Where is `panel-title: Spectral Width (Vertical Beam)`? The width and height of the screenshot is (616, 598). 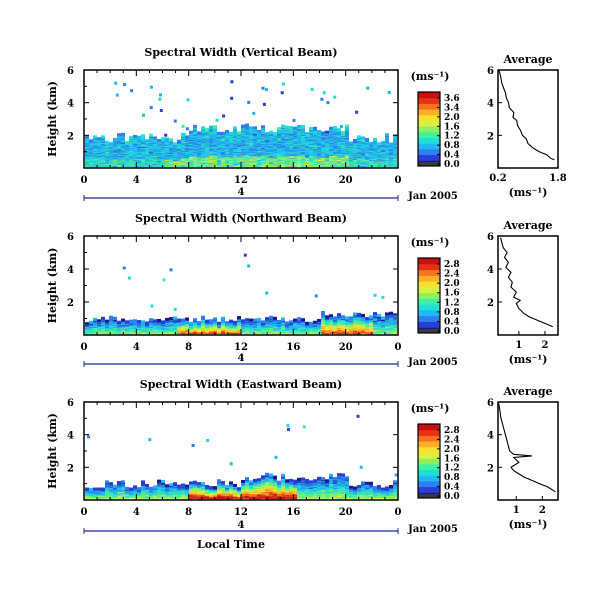 panel-title: Spectral Width (Vertical Beam) is located at coordinates (240, 52).